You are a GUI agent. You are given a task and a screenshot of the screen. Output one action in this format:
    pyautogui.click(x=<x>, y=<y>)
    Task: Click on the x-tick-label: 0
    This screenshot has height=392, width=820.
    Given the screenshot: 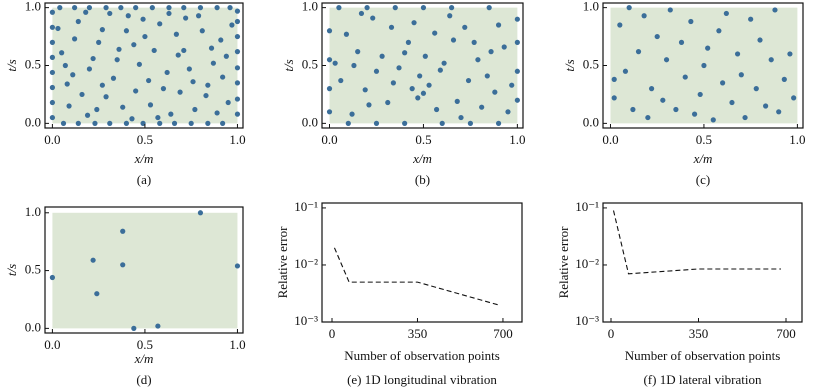 What is the action you would take?
    pyautogui.click(x=611, y=333)
    